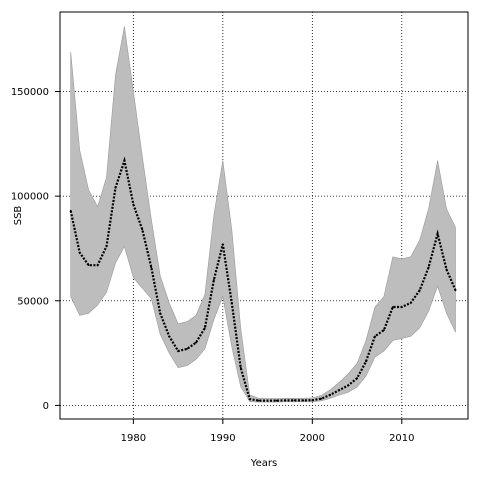 This screenshot has height=480, width=480. What do you see at coordinates (33, 301) in the screenshot?
I see `y-tick-label: 50000` at bounding box center [33, 301].